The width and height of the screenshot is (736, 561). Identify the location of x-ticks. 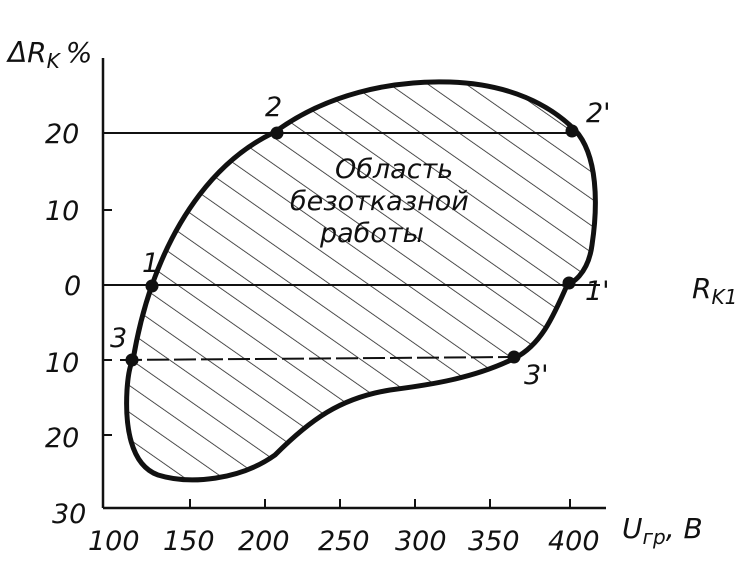
(380, 503).